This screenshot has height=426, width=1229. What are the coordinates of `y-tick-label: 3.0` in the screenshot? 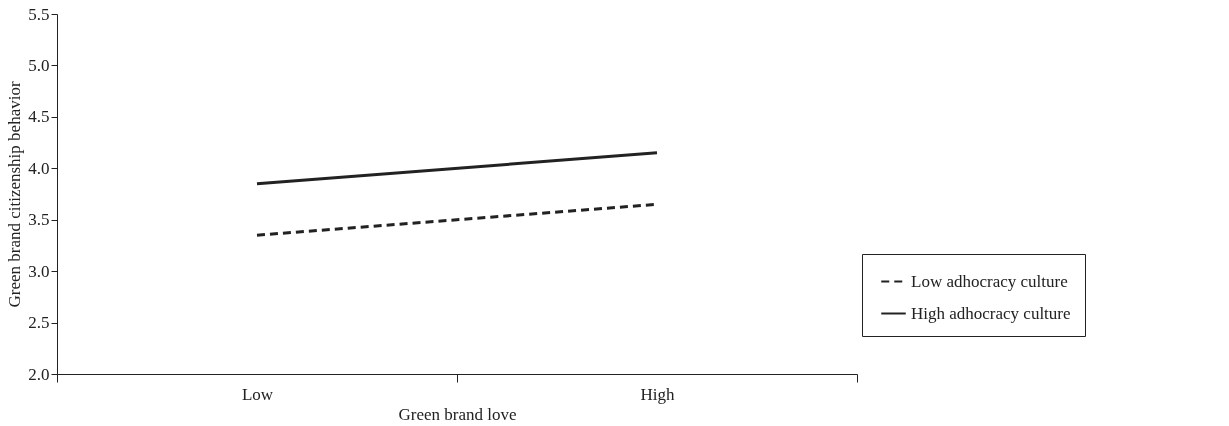 It's located at (39, 271).